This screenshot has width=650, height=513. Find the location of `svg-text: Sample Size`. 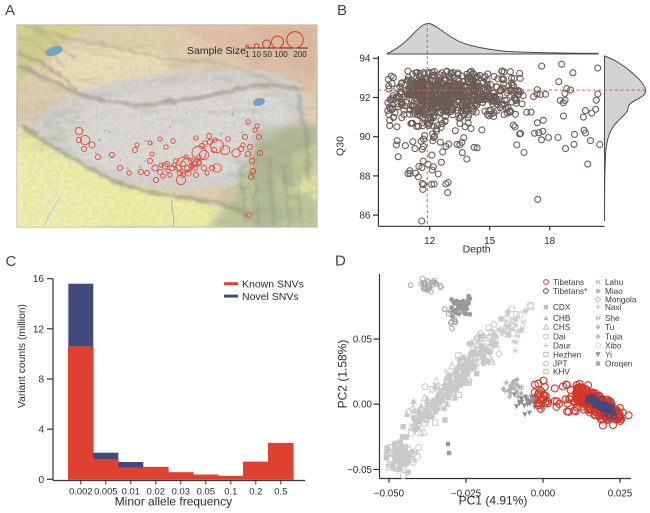

svg-text: Sample Size is located at coordinates (216, 51).